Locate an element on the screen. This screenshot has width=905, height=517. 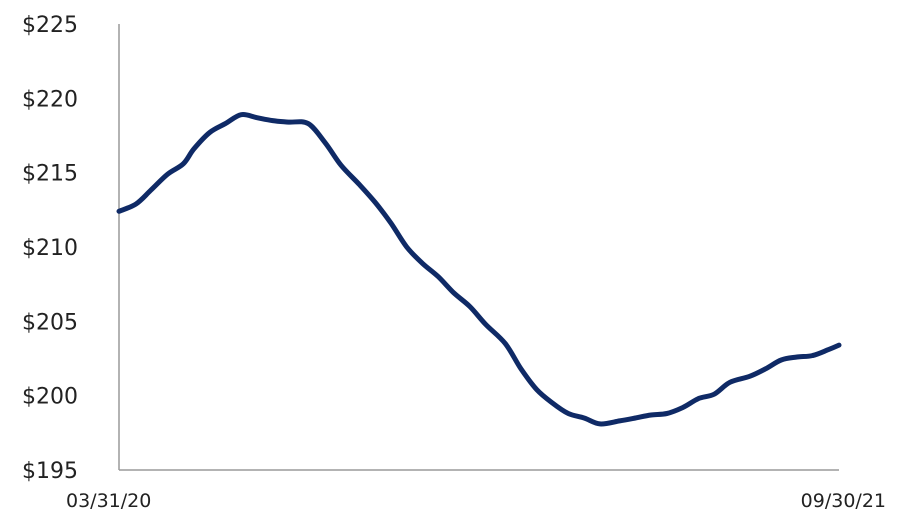
x-axis-tick-labels: 03/31/20 09/30/21 is located at coordinates (476, 501).